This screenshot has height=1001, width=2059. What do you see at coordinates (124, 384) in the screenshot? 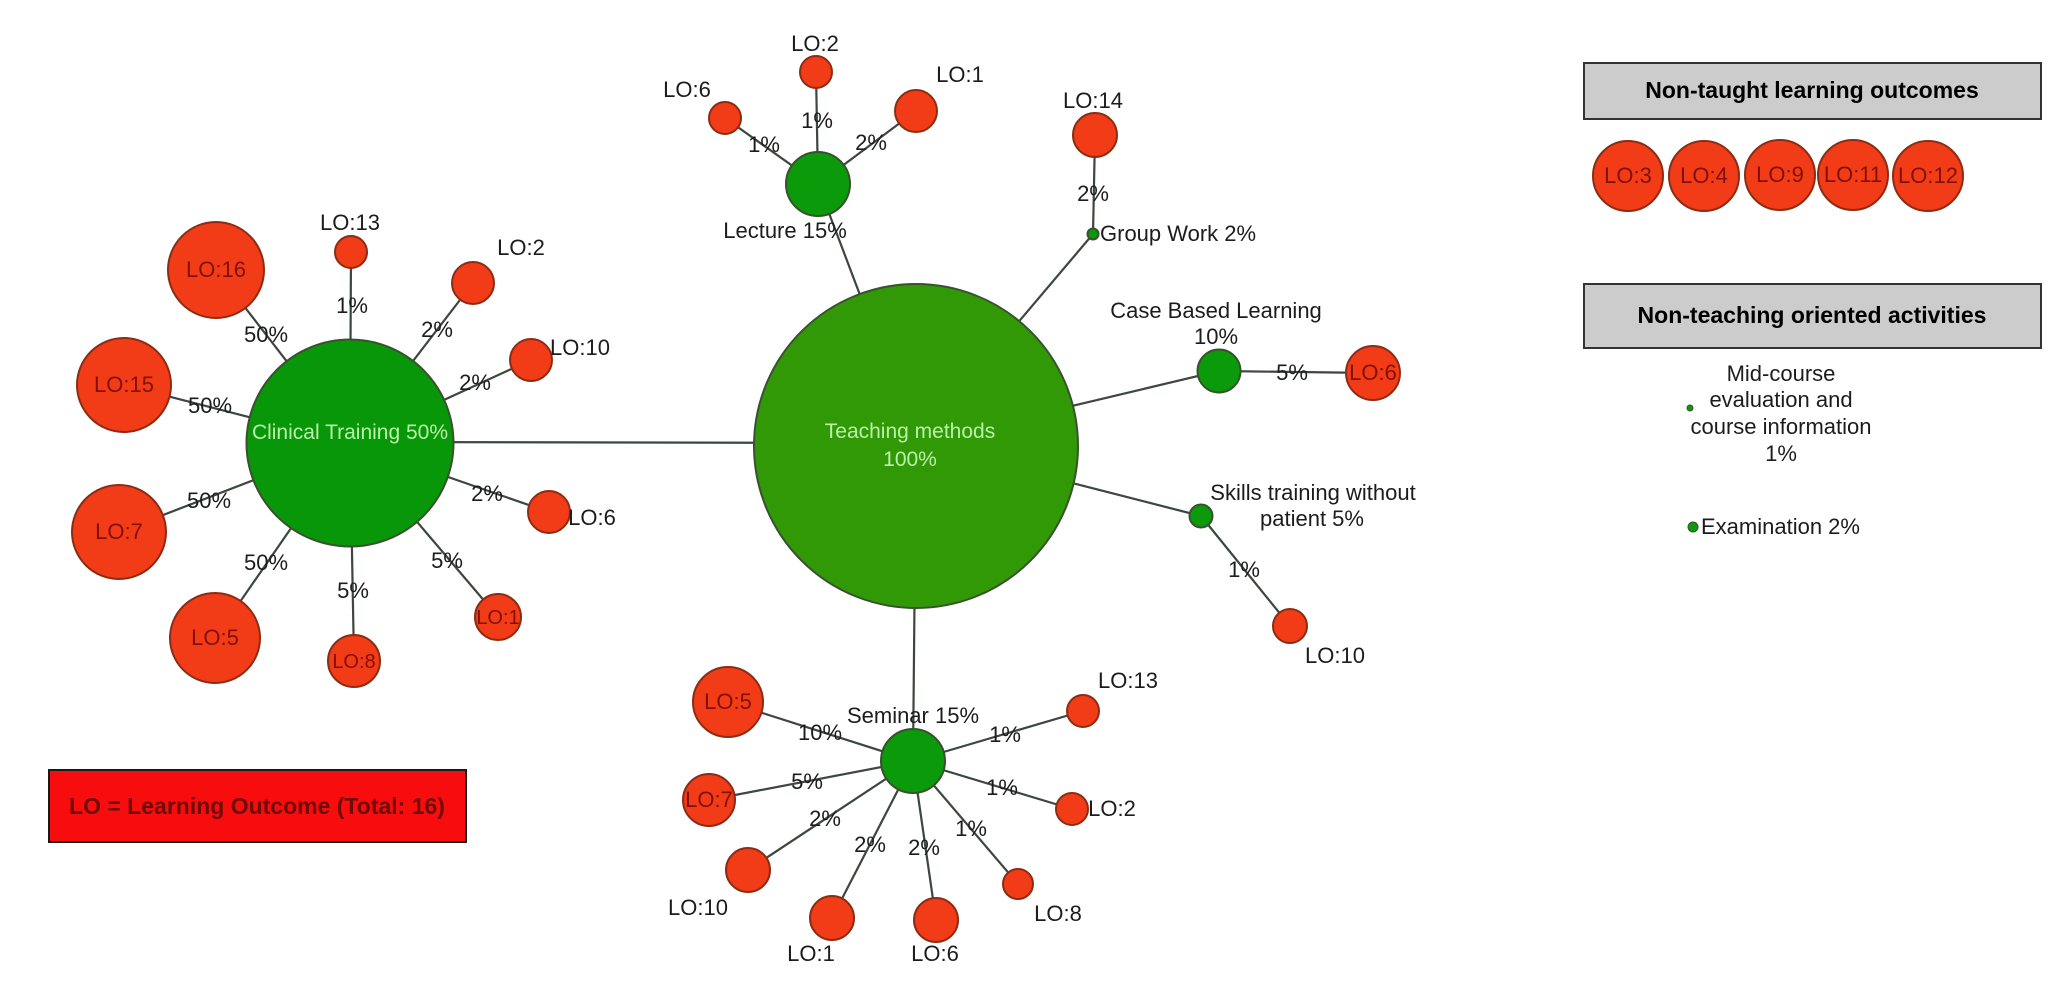
I see `svg-text: LO:15` at bounding box center [124, 384].